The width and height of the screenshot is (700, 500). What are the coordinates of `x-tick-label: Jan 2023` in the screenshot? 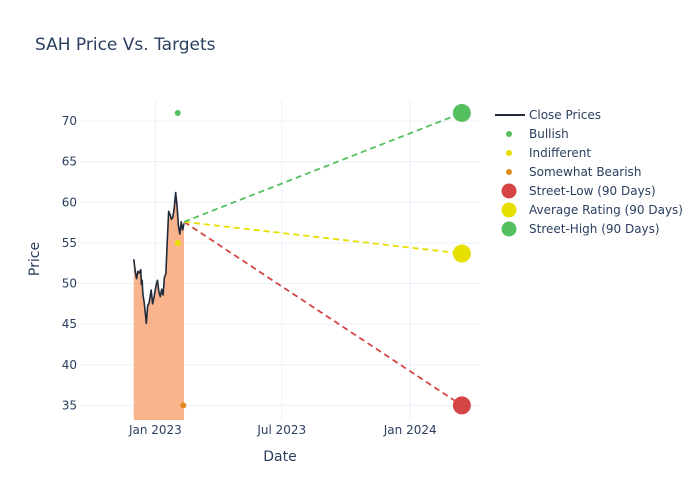 It's located at (155, 430).